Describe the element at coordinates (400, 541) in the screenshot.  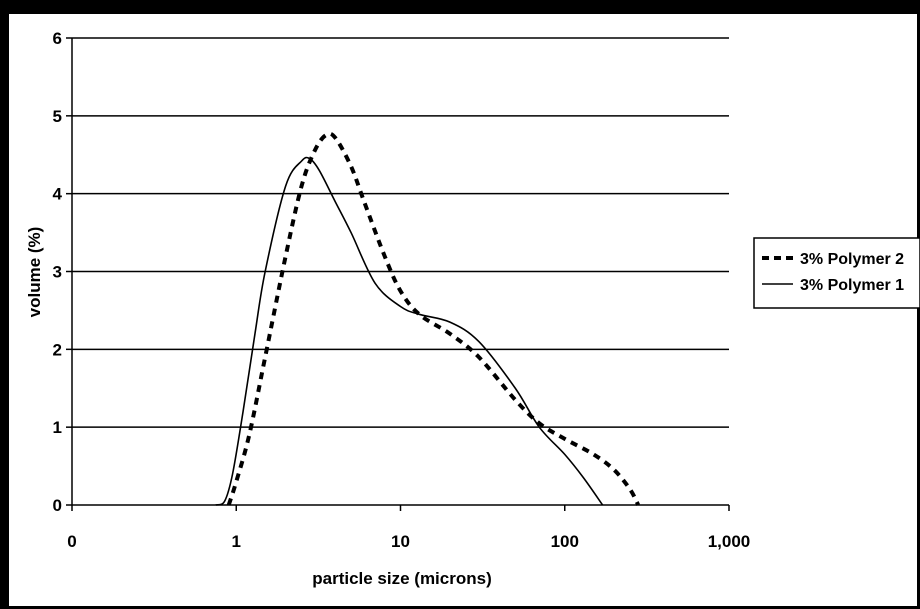
I see `x-tick-label: 10` at that location.